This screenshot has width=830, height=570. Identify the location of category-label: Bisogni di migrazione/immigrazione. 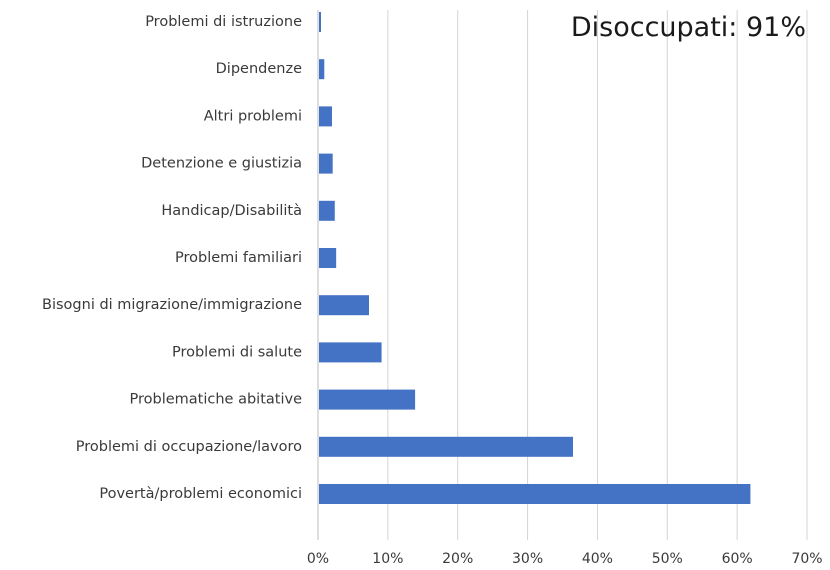
(172, 305).